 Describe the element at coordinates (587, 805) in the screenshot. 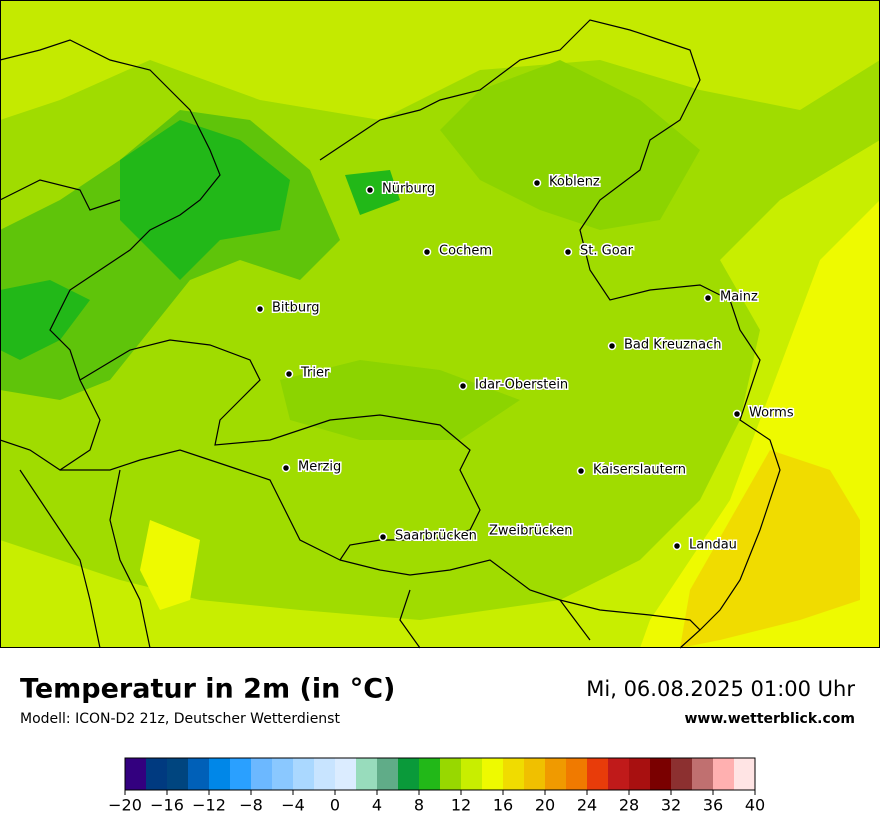

I see `colorbar-tick-label: 24` at that location.